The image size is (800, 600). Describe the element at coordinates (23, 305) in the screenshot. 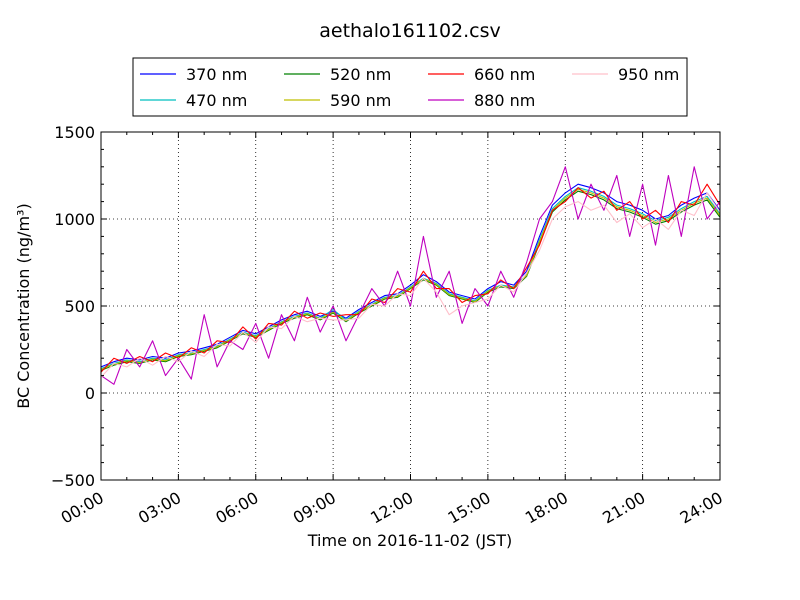

I see `y-axis-label: BC Concentration (ng/m³)` at that location.